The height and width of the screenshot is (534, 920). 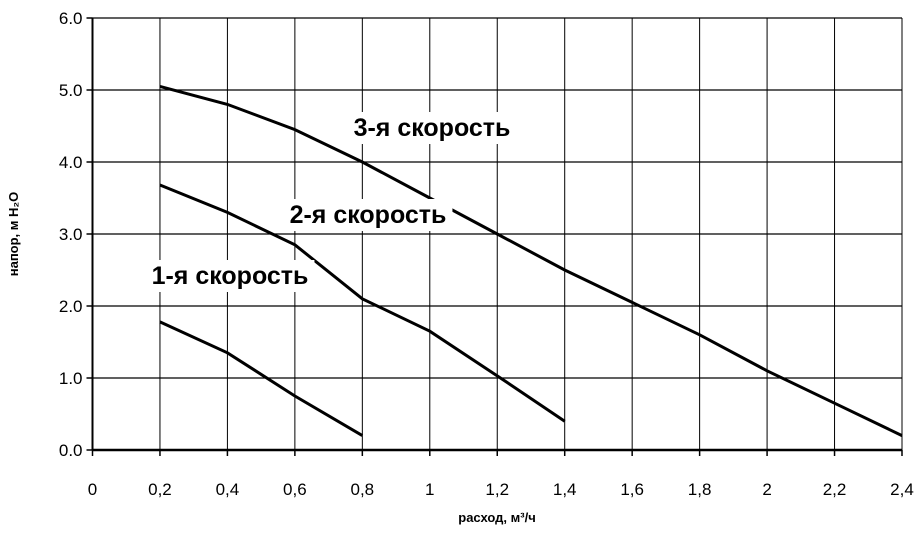 I want to click on x-tick-label: 0,6, so click(x=295, y=489).